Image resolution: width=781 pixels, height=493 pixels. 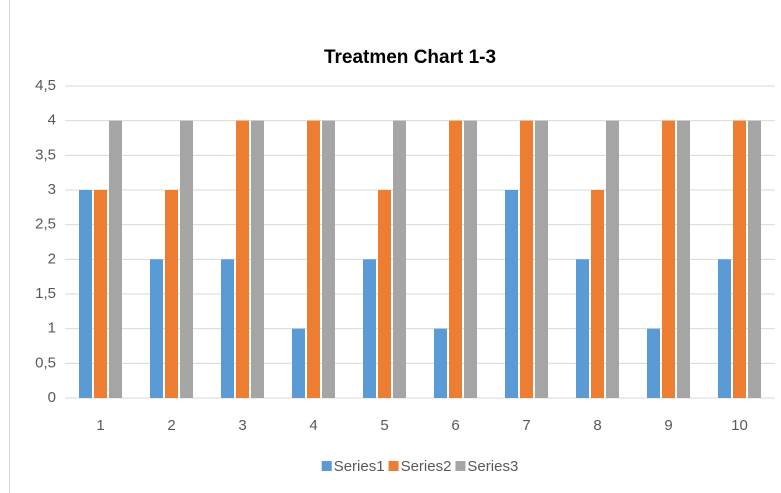 I want to click on x-tick-label: 4, so click(x=313, y=425).